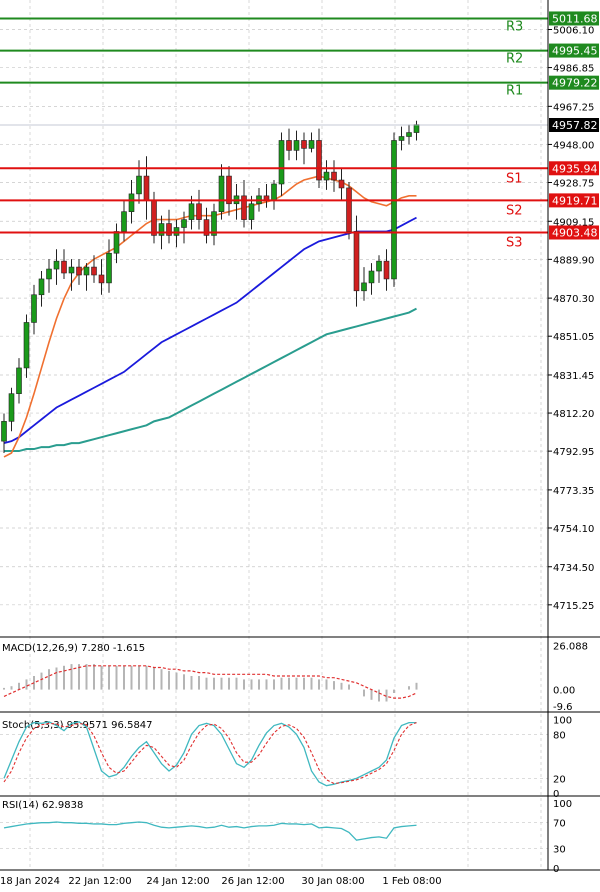 The height and width of the screenshot is (892, 600). What do you see at coordinates (559, 779) in the screenshot?
I see `stoch-tick-label: 20` at bounding box center [559, 779].